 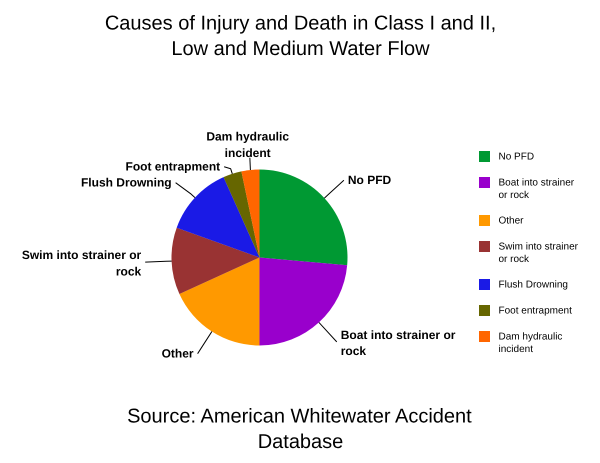 I want to click on slice-label: Foot entrapment, so click(x=172, y=167).